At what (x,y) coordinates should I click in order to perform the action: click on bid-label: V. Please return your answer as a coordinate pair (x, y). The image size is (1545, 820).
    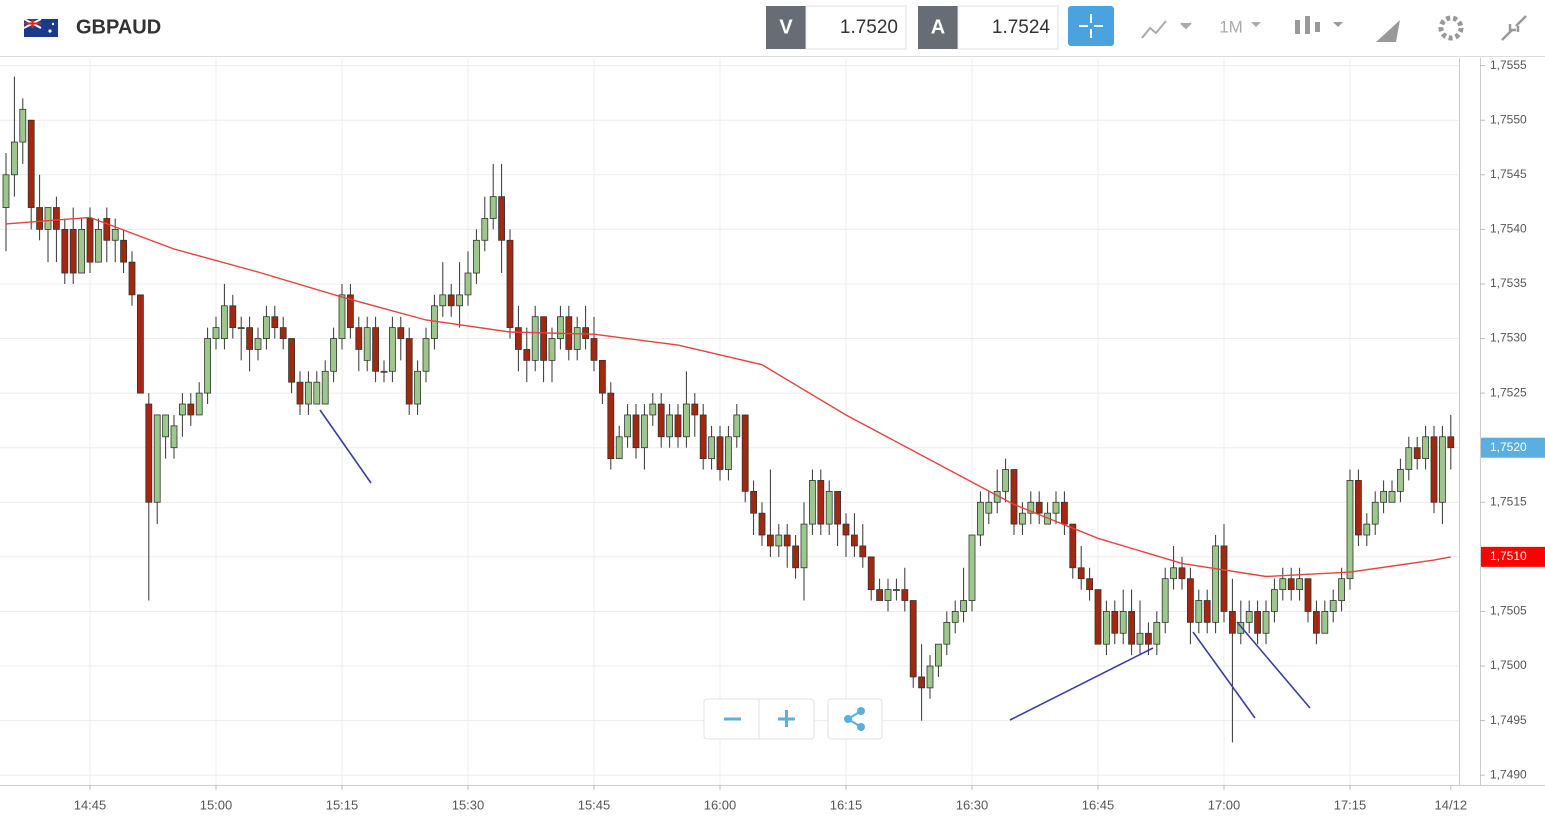
    Looking at the image, I should click on (786, 27).